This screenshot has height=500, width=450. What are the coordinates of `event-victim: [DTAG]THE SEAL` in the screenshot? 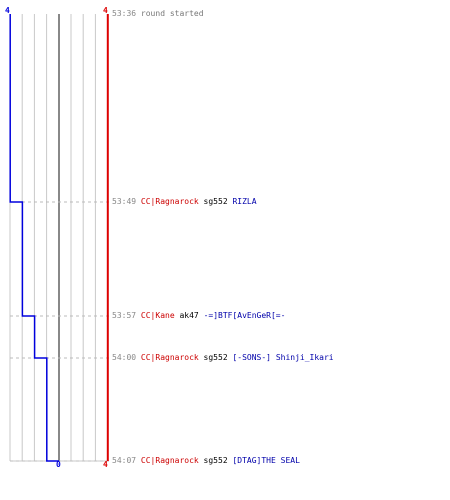 It's located at (266, 460).